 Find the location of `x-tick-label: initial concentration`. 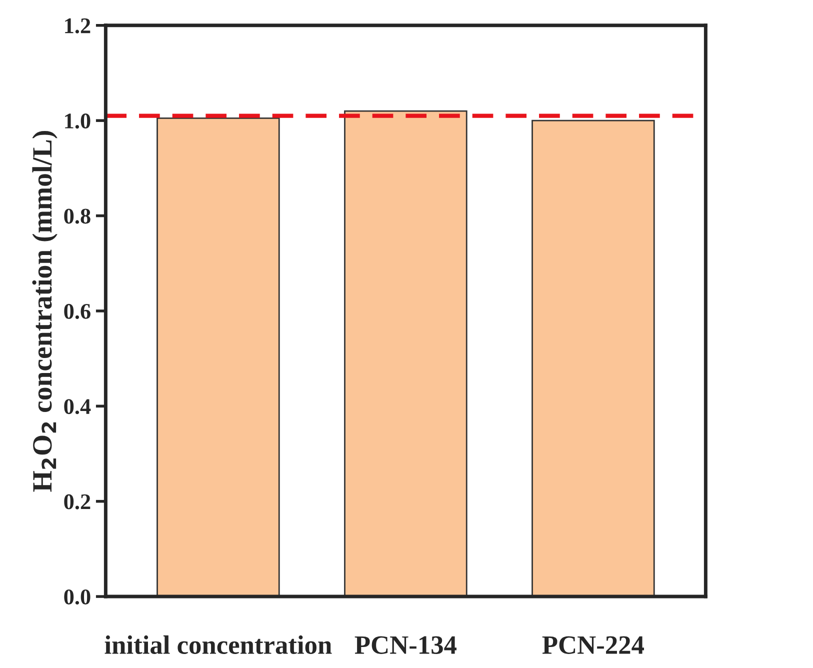

x-tick-label: initial concentration is located at coordinates (218, 644).